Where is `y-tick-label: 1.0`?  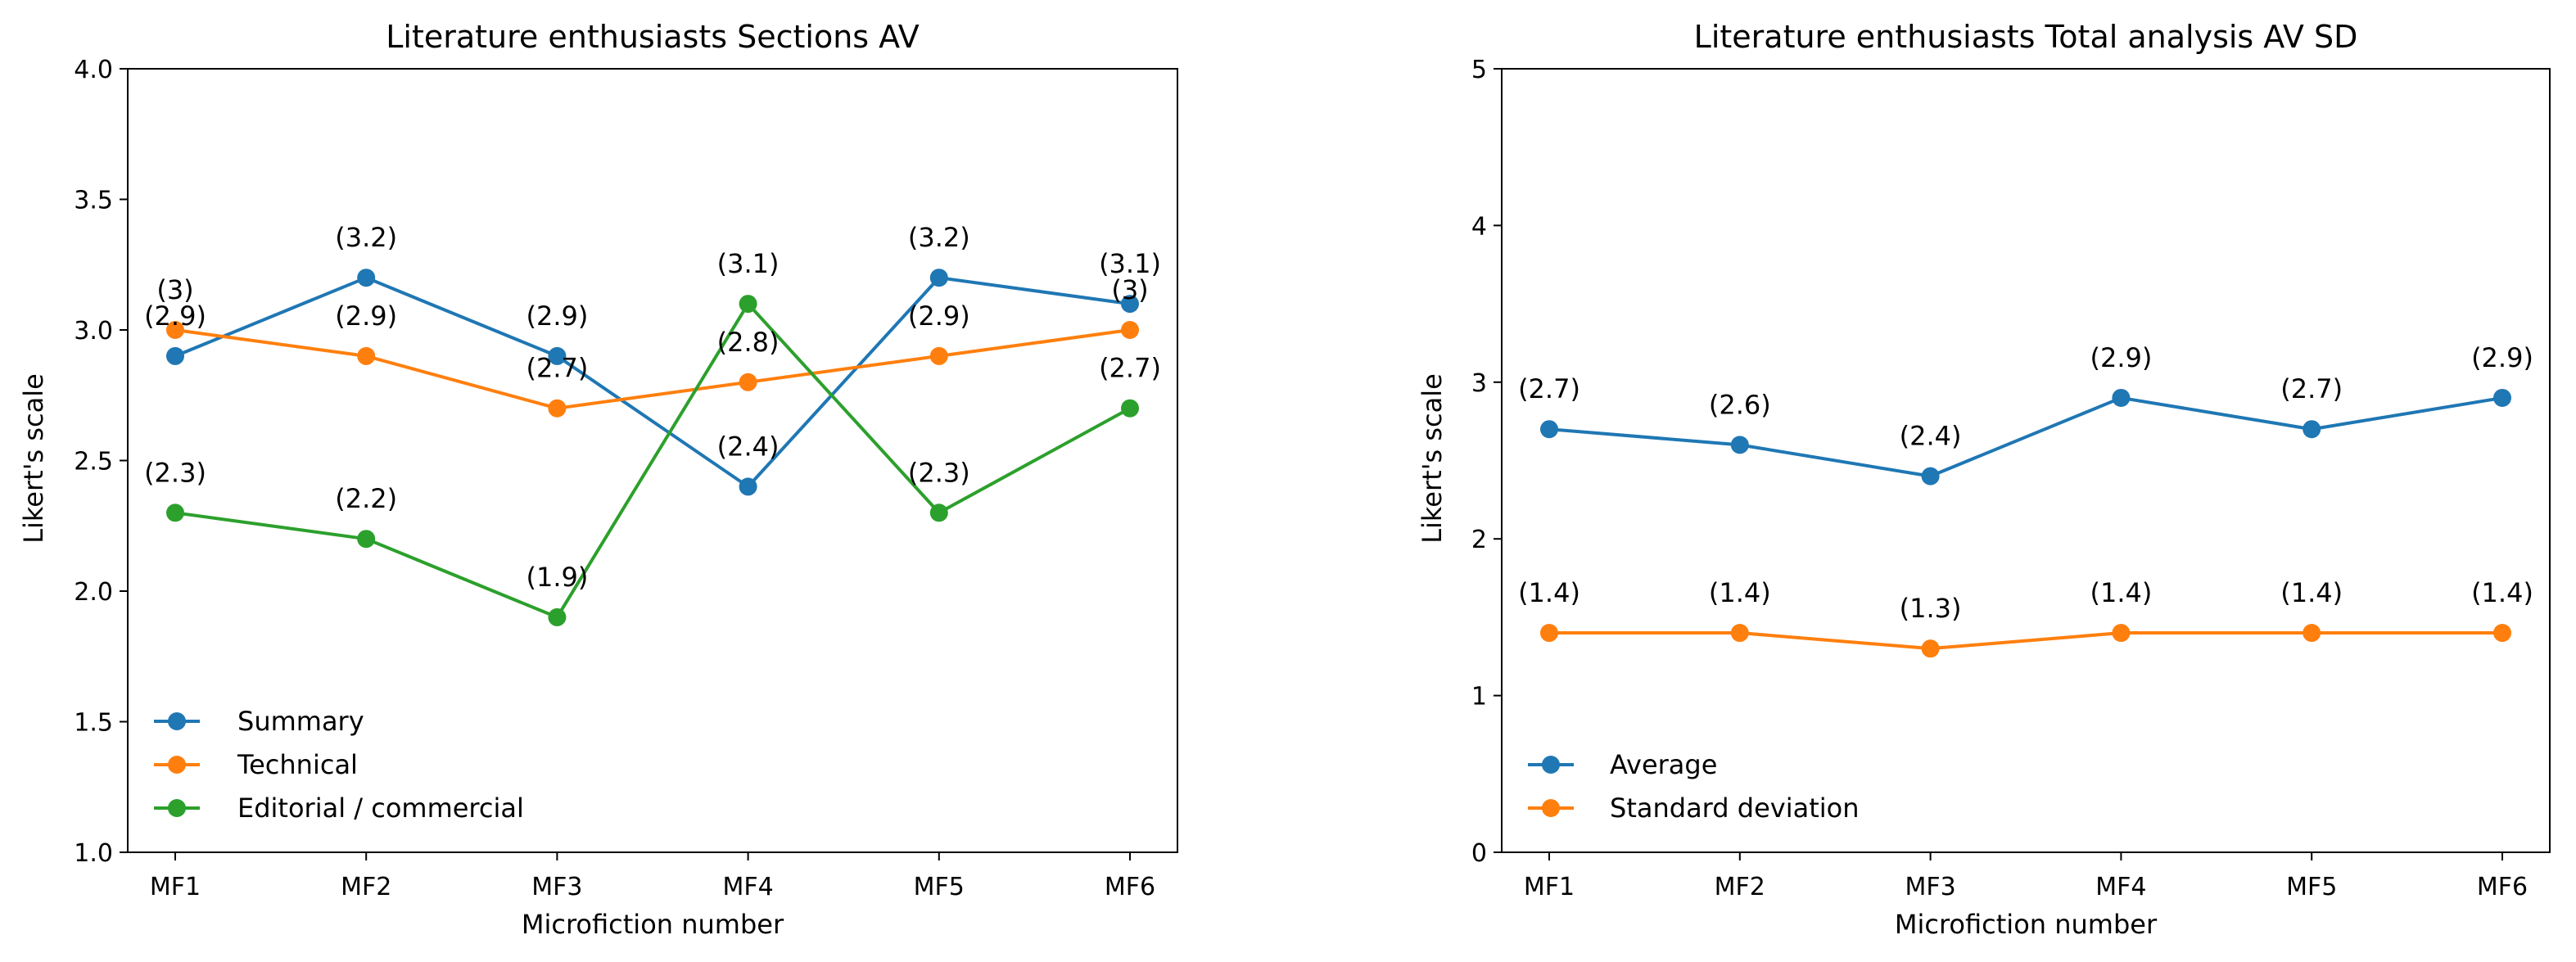 y-tick-label: 1.0 is located at coordinates (93, 854).